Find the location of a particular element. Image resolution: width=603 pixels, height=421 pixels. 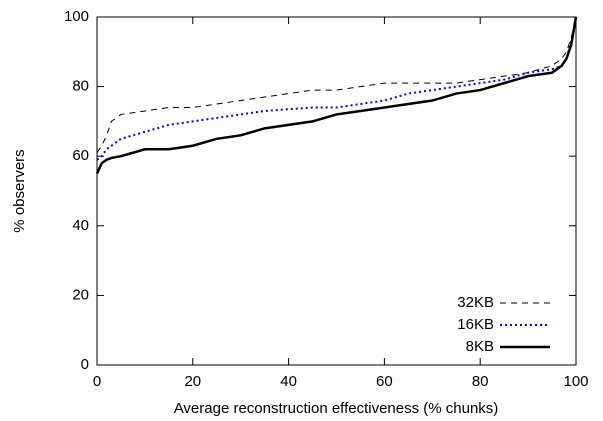

legend-label: 32KB is located at coordinates (475, 302).